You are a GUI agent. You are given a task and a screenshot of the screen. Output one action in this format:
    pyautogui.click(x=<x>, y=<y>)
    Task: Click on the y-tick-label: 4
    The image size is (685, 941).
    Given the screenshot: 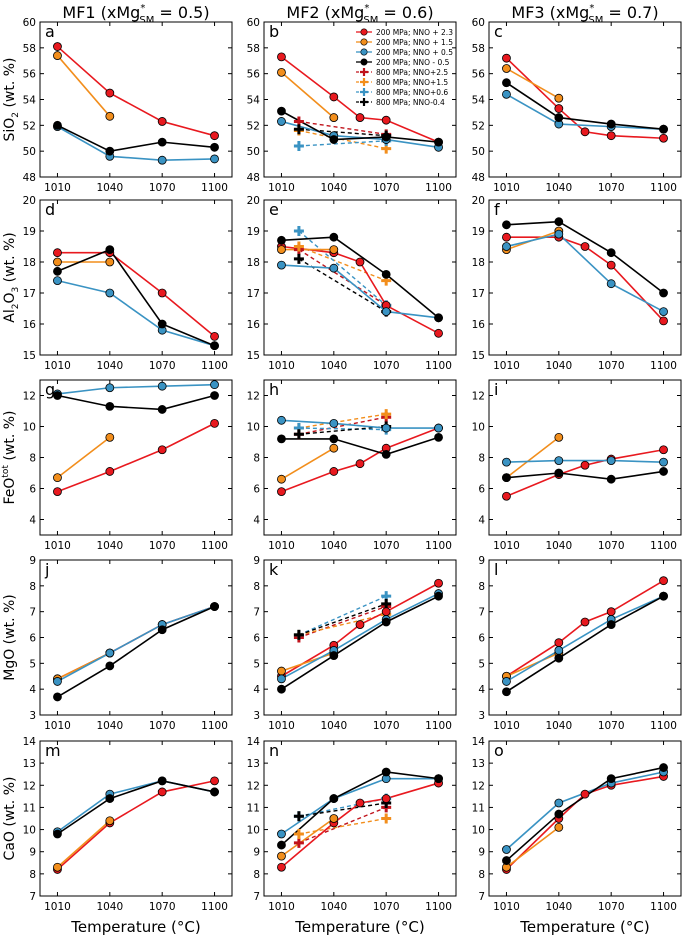 What is the action you would take?
    pyautogui.click(x=256, y=521)
    